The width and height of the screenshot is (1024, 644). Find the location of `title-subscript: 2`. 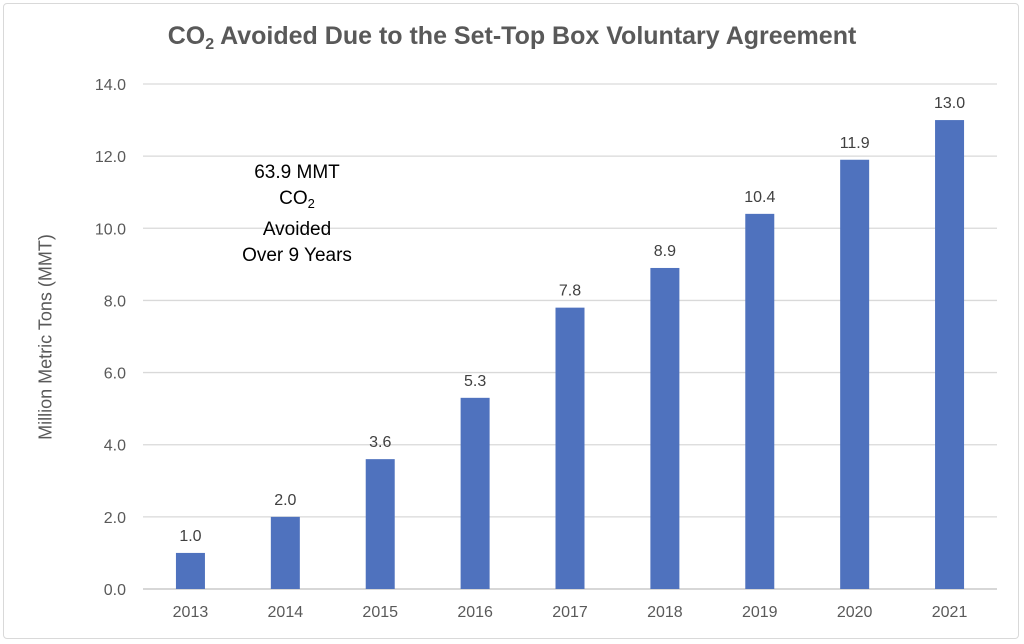

title-subscript: 2 is located at coordinates (210, 44).